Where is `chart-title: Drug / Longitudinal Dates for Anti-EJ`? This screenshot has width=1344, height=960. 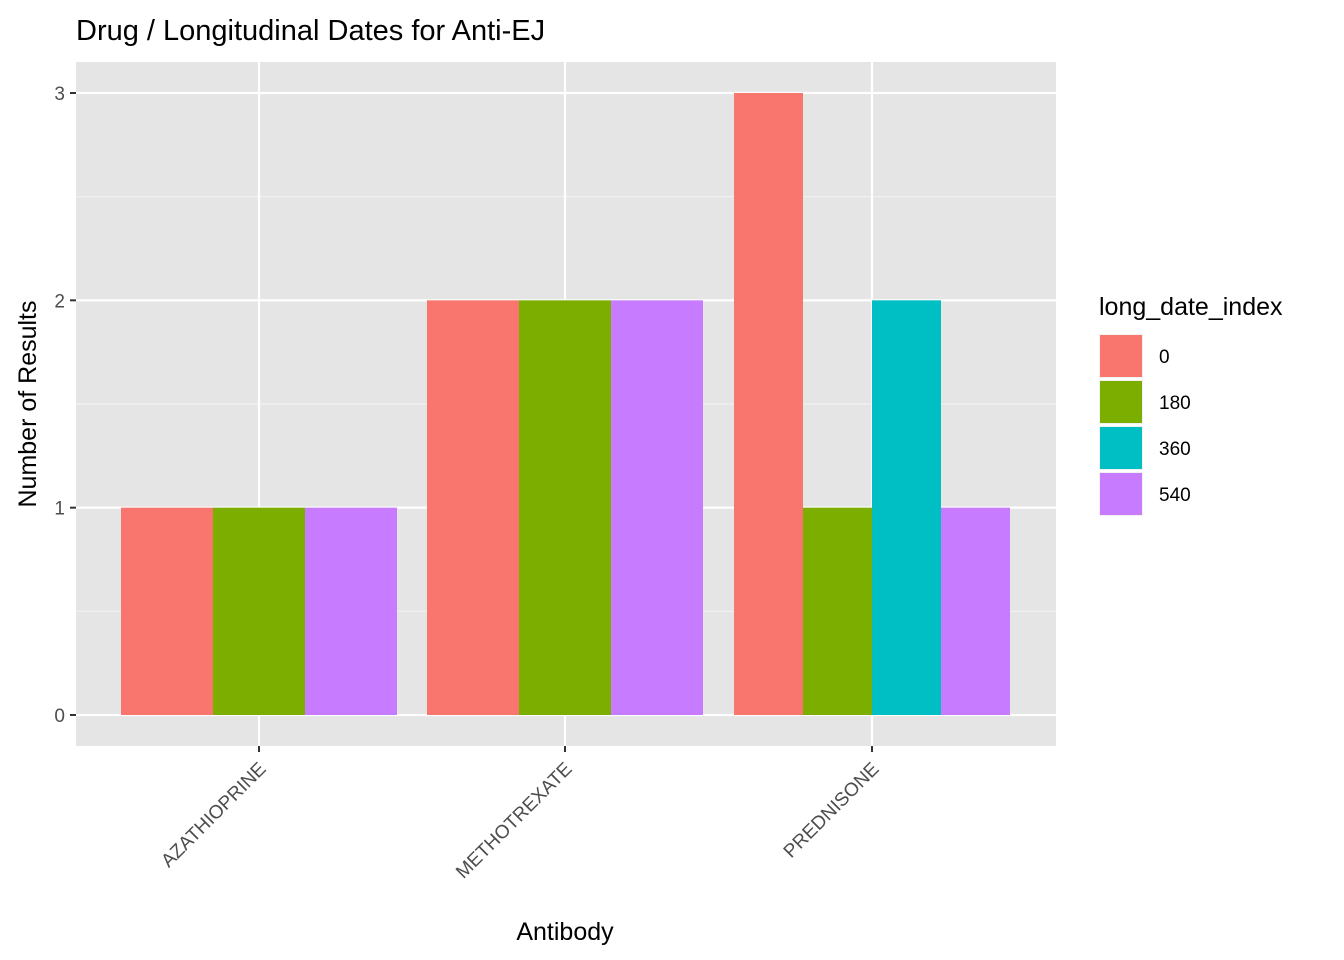
chart-title: Drug / Longitudinal Dates for Anti-EJ is located at coordinates (310, 31).